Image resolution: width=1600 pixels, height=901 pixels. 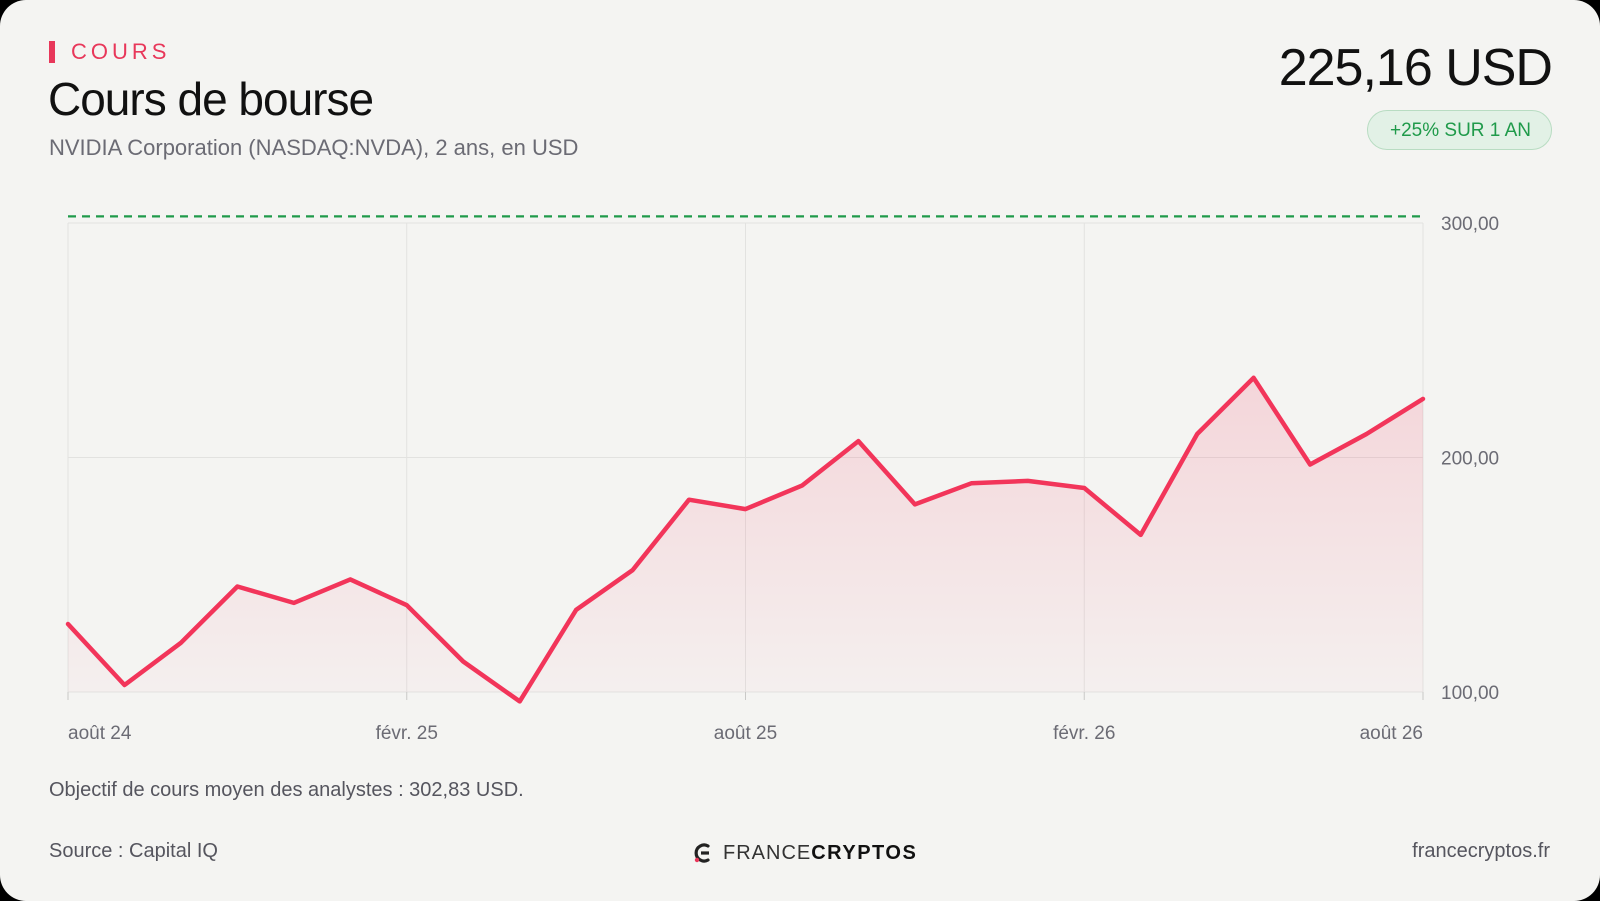 What do you see at coordinates (864, 852) in the screenshot?
I see `logo-text-cryptos: CRYPTOS` at bounding box center [864, 852].